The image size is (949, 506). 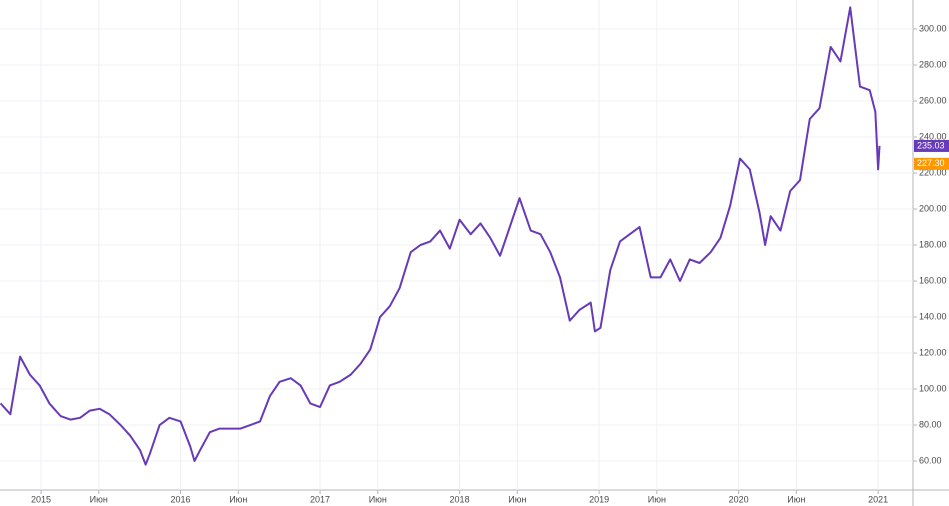 I want to click on x-tick-label: 2018, so click(x=460, y=499).